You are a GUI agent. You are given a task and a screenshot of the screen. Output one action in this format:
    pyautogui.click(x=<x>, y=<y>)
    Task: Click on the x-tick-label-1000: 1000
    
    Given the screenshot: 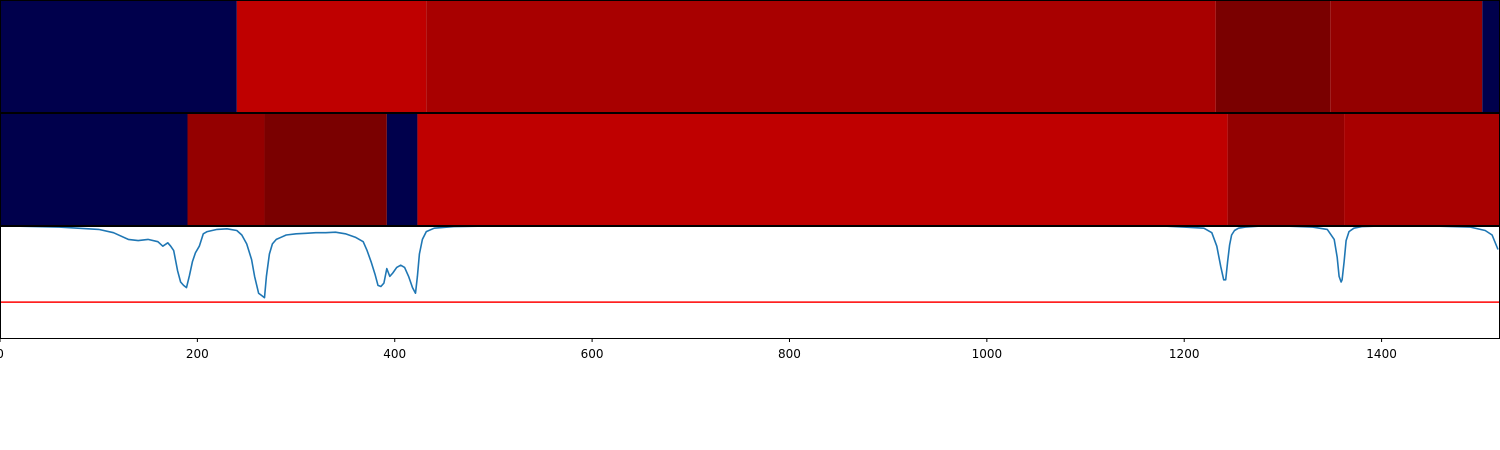 What is the action you would take?
    pyautogui.click(x=987, y=354)
    